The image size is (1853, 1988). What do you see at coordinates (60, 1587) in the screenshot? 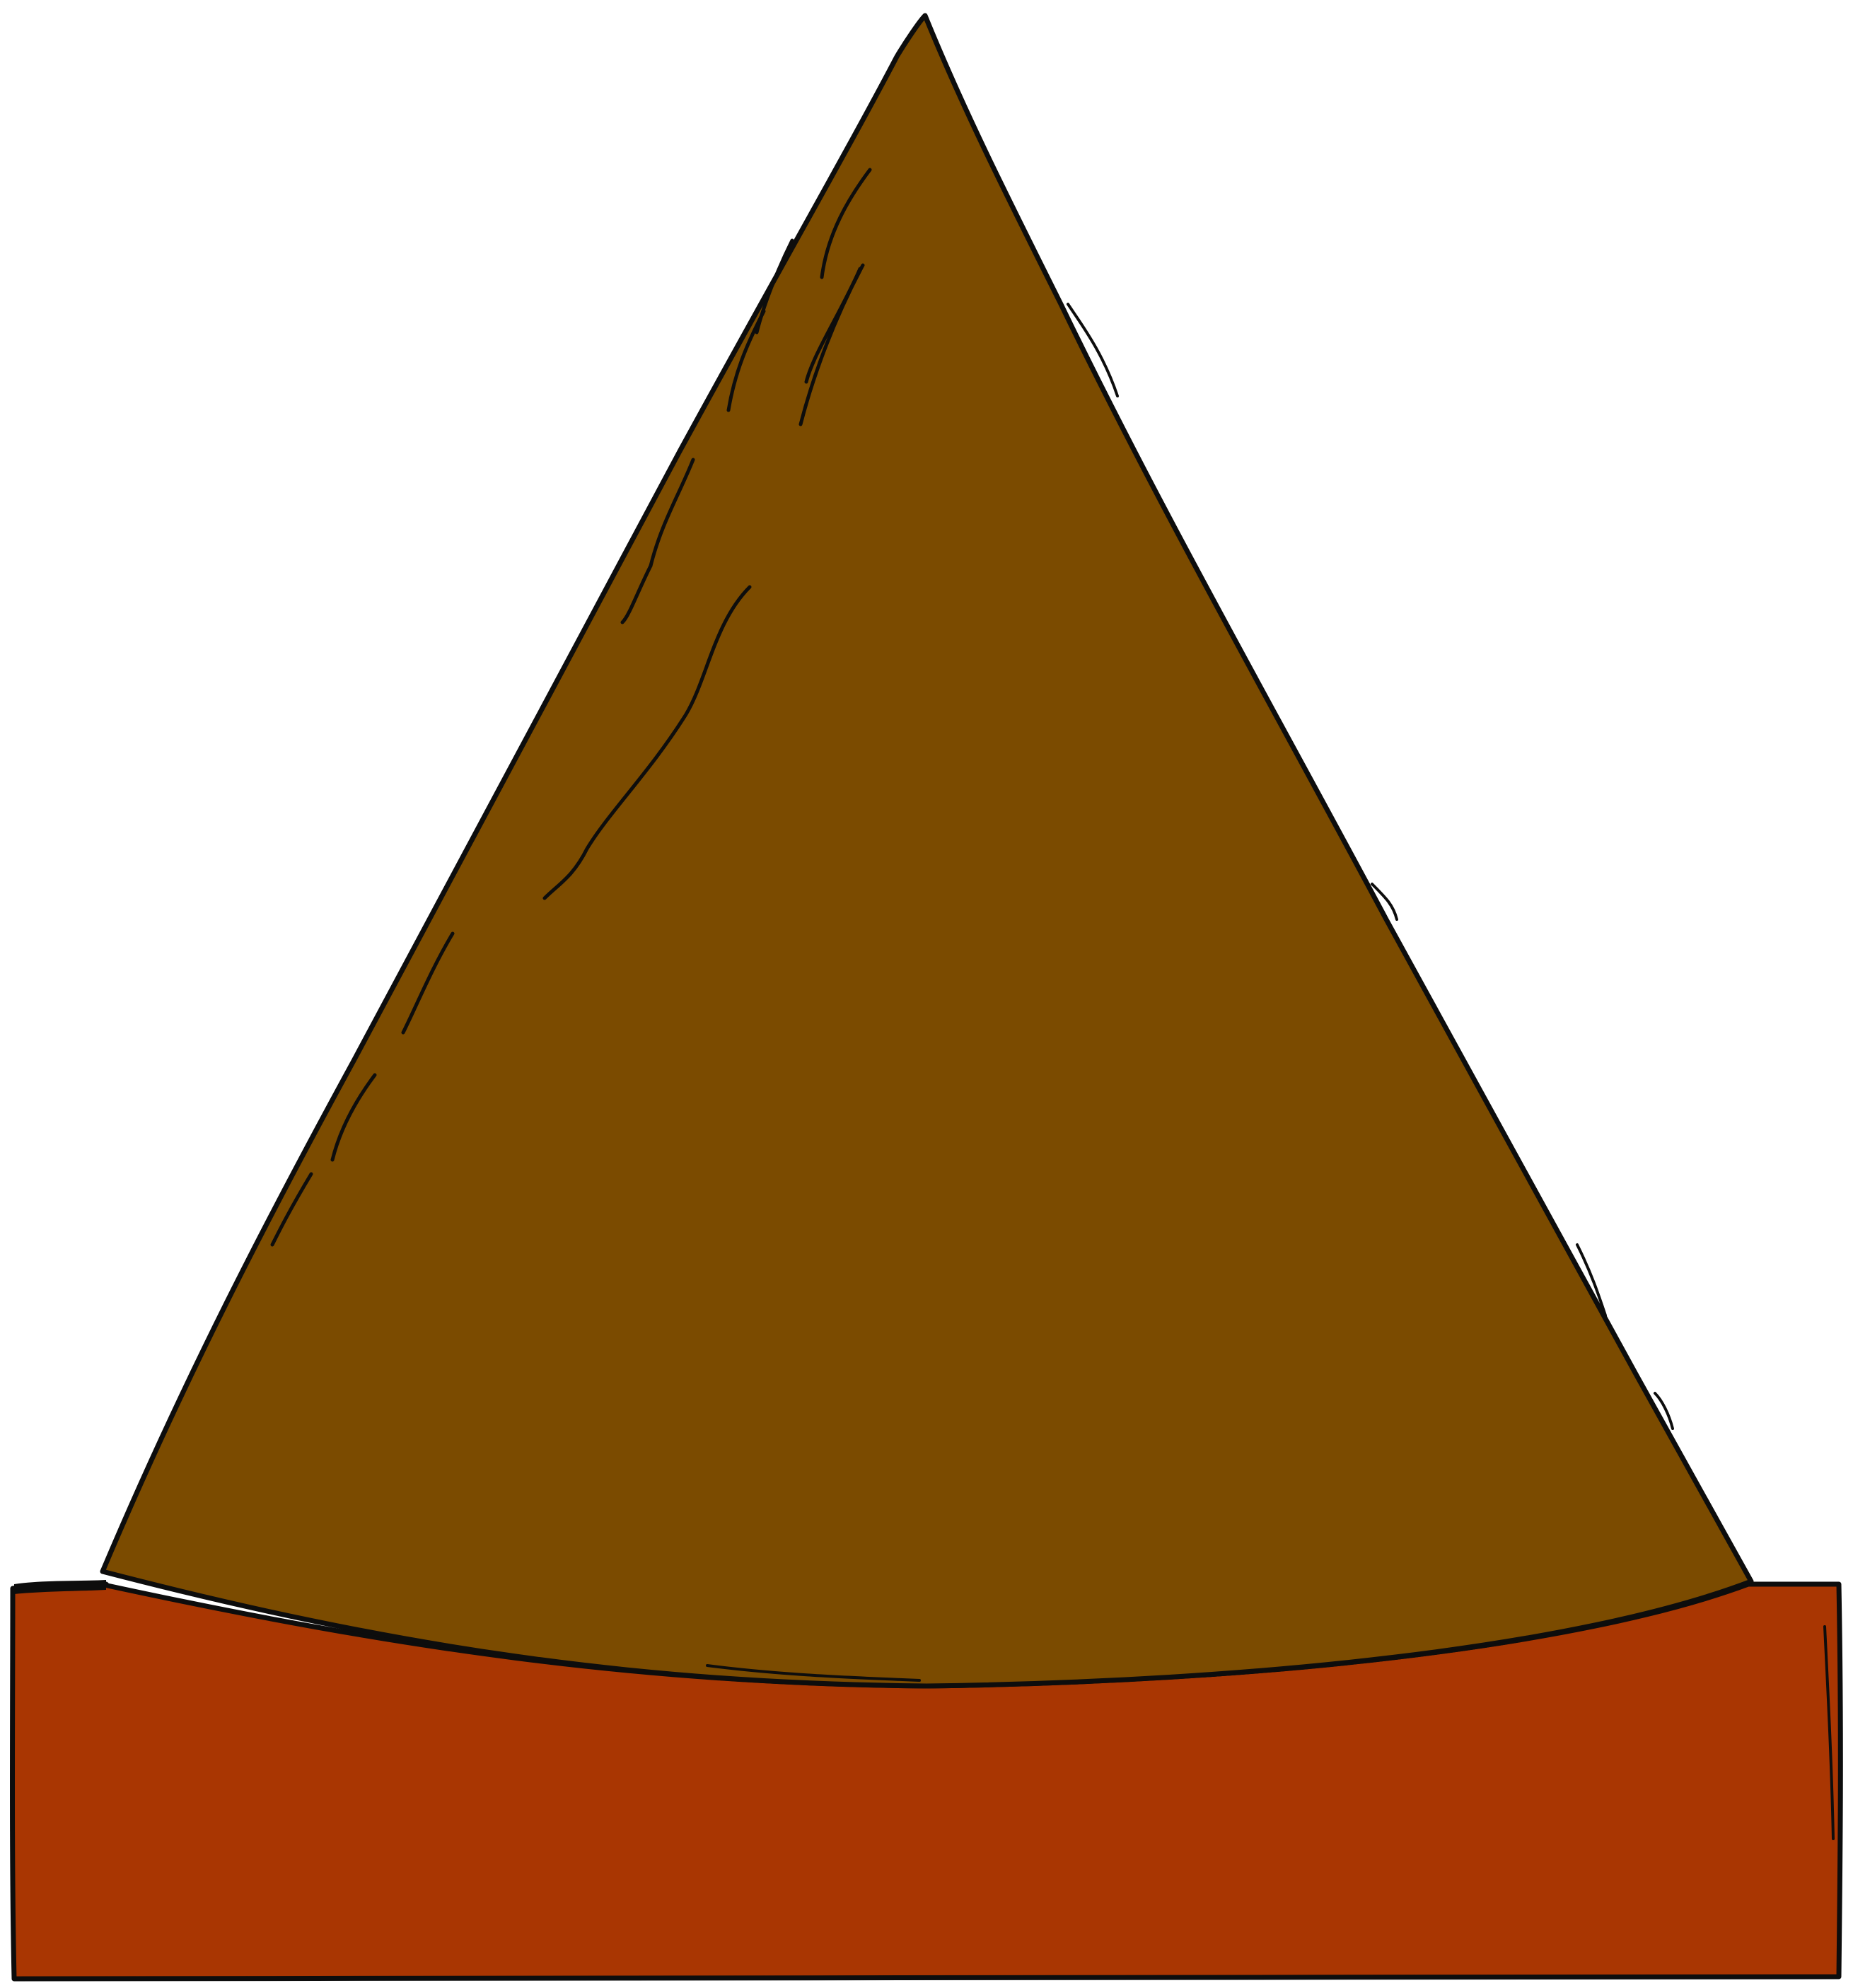
I see `base-corner-accent` at bounding box center [60, 1587].